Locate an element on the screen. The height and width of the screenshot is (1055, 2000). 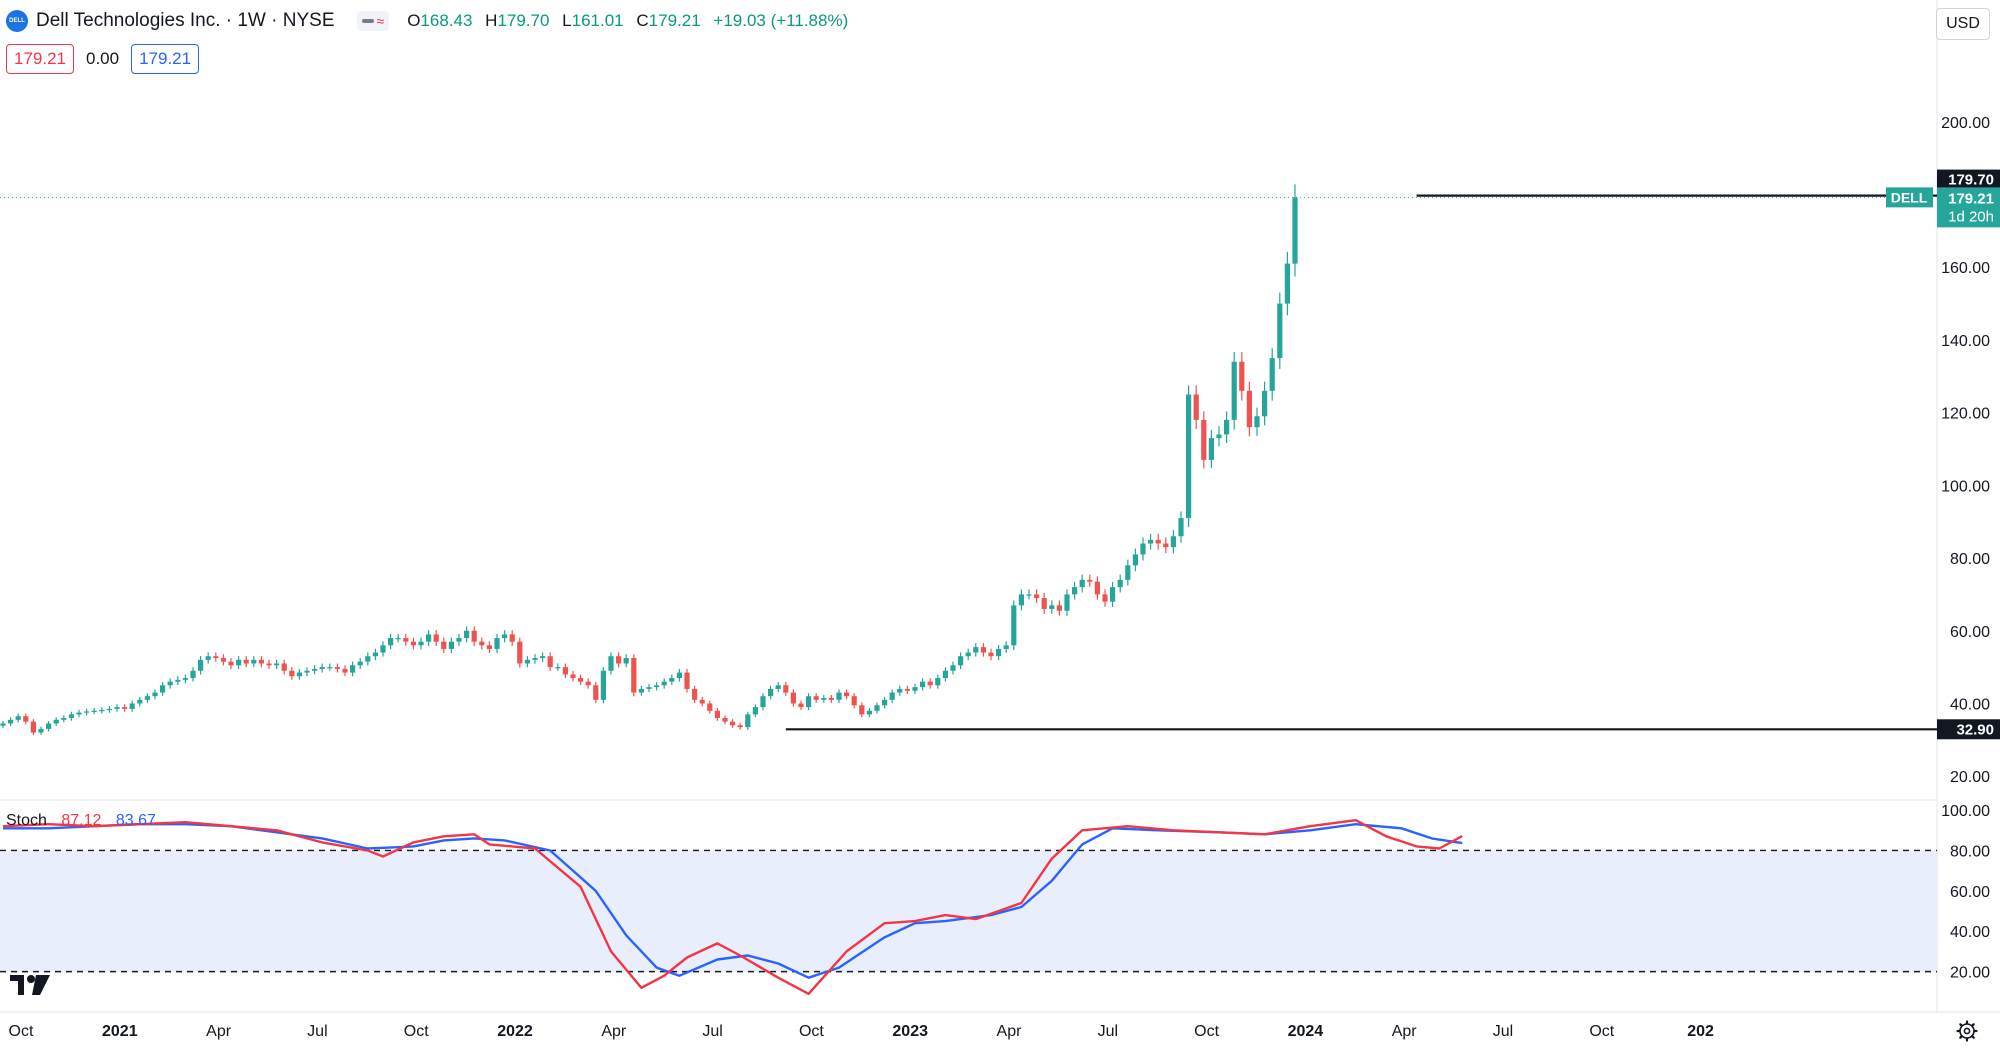
settings-gear-icon is located at coordinates (1967, 1031).